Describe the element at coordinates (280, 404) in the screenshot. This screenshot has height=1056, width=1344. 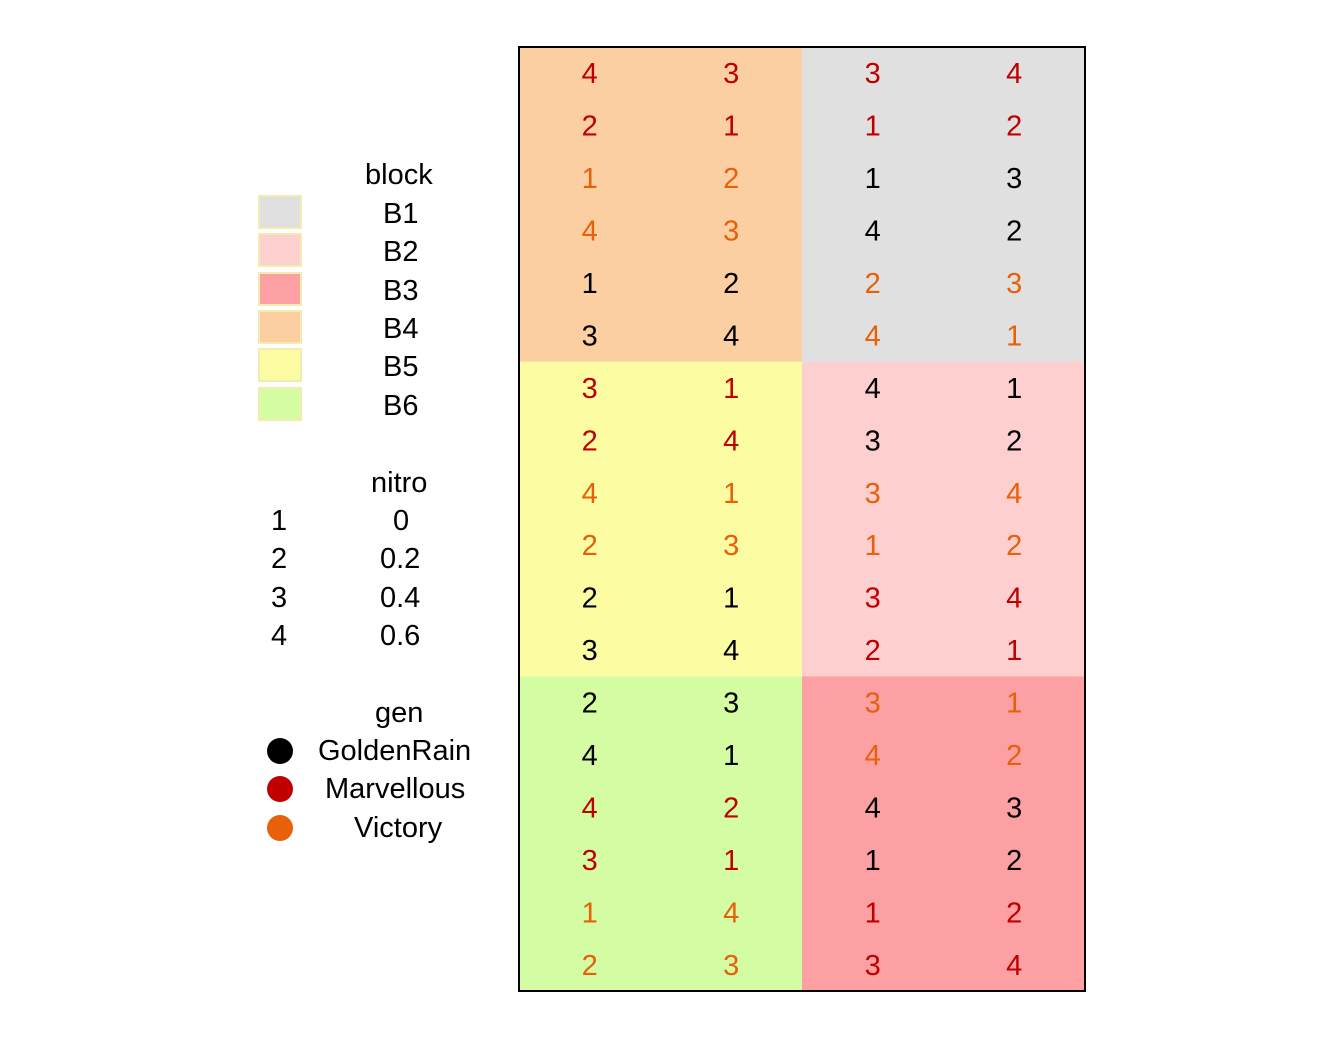
I see `legend-swatch-b6` at that location.